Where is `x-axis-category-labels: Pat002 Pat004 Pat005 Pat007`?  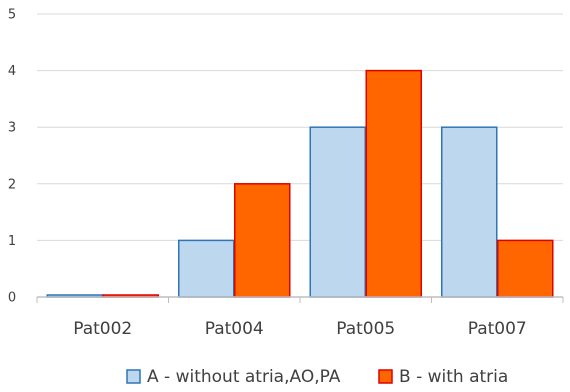
x-axis-category-labels: Pat002 Pat004 Pat005 Pat007 is located at coordinates (300, 329).